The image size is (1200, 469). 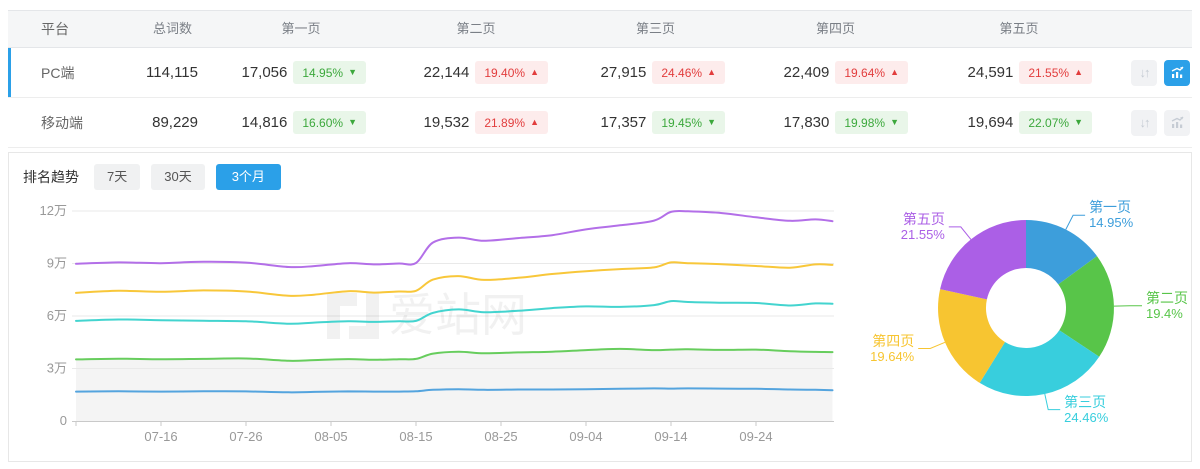 What do you see at coordinates (623, 122) in the screenshot?
I see `page-count: 17,357` at bounding box center [623, 122].